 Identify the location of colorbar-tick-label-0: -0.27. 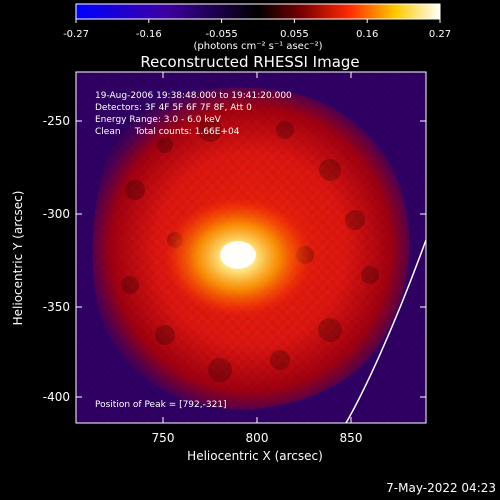
(76, 34).